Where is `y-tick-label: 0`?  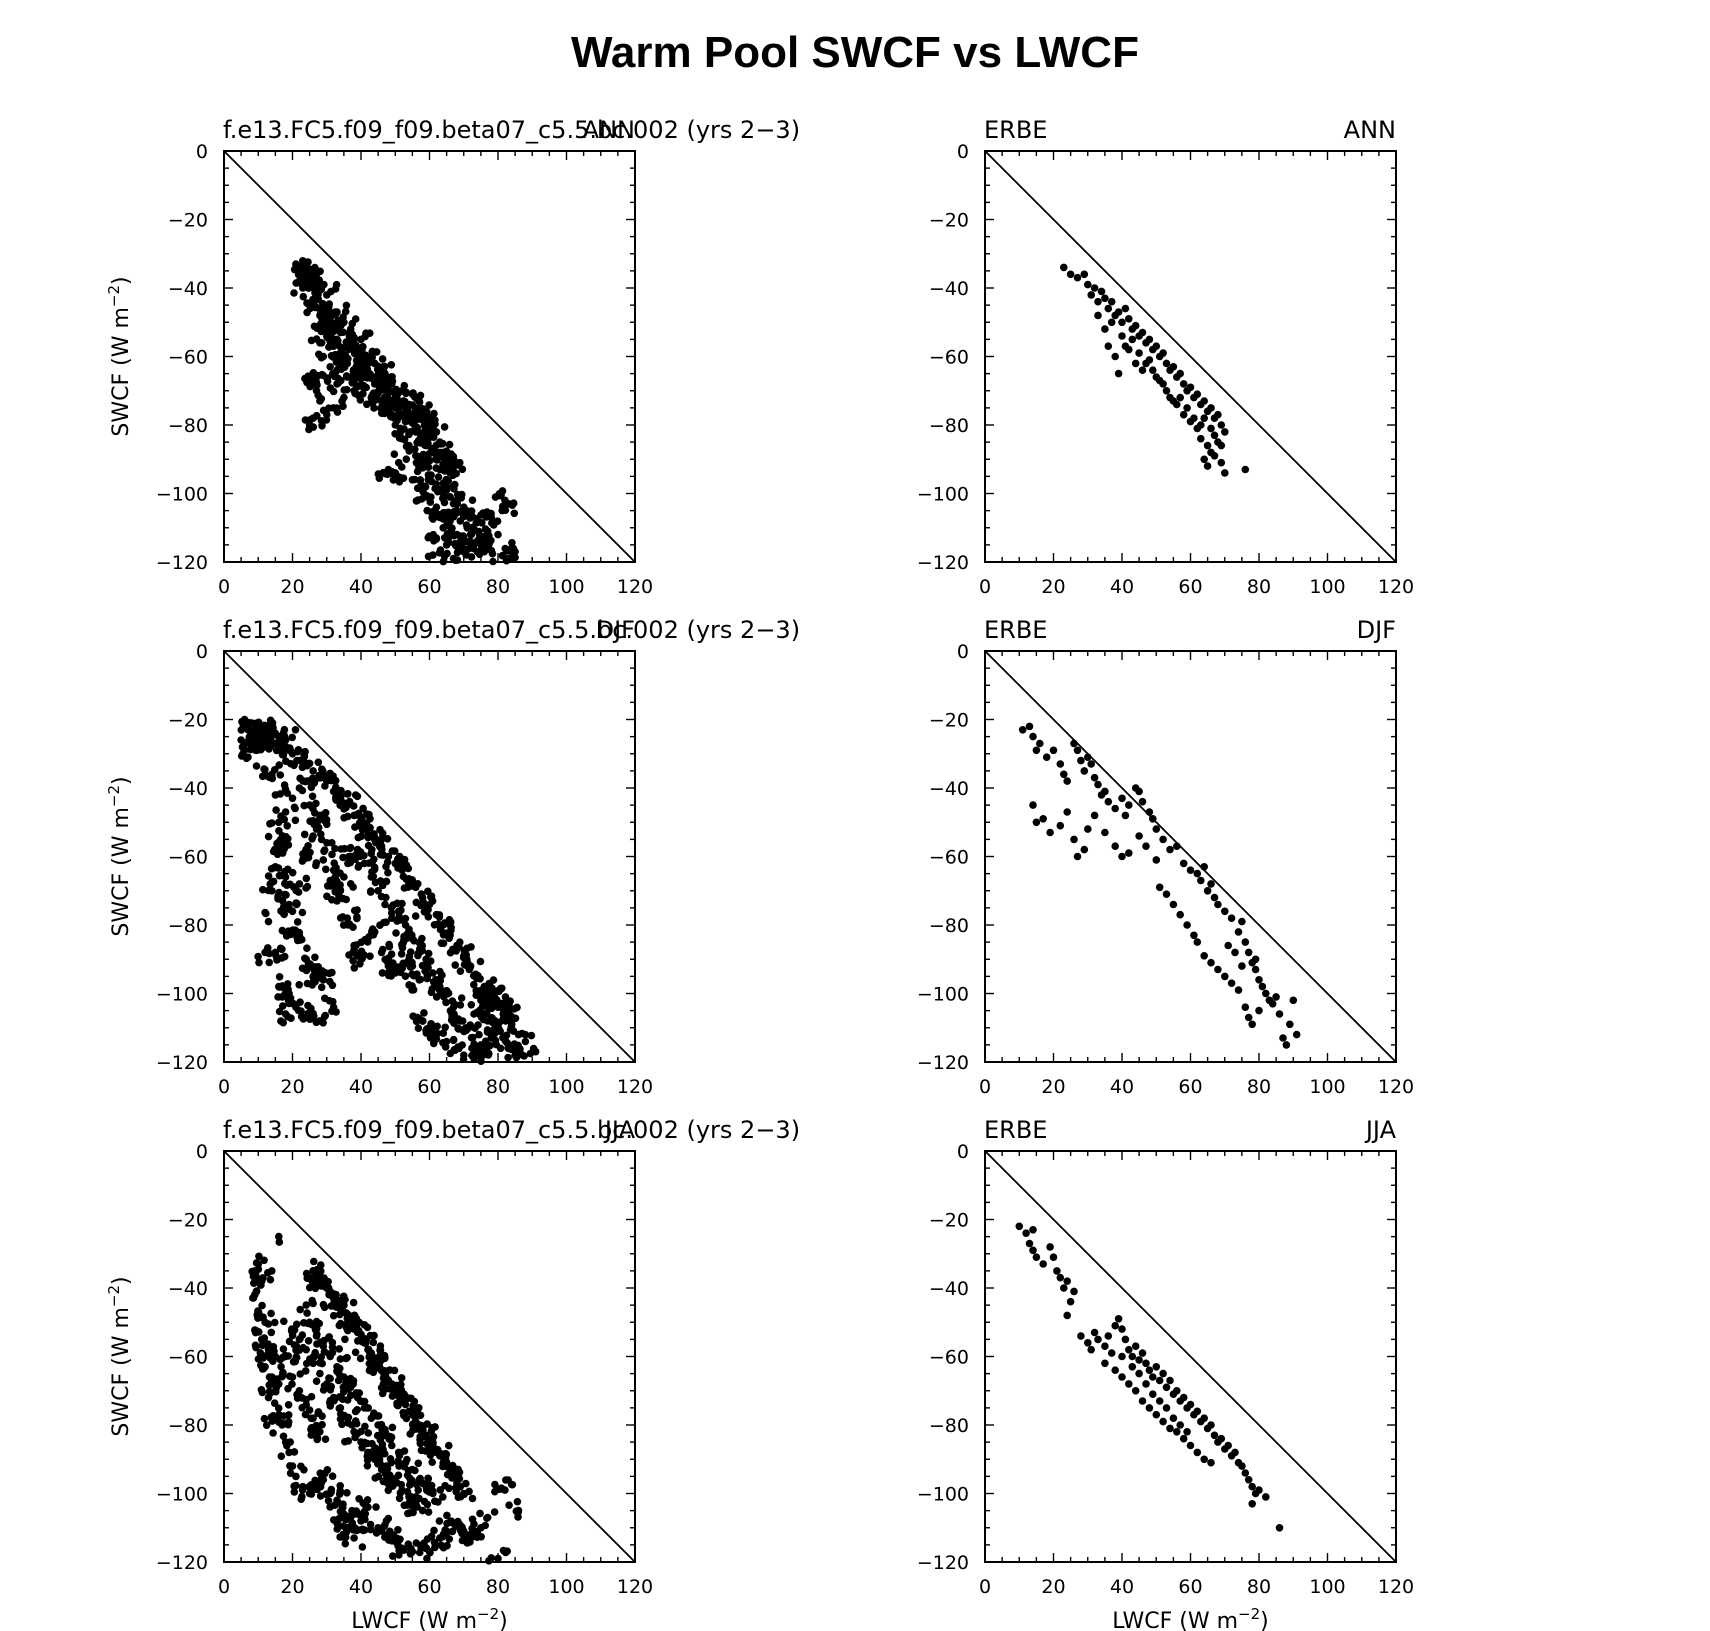 y-tick-label: 0 is located at coordinates (963, 152).